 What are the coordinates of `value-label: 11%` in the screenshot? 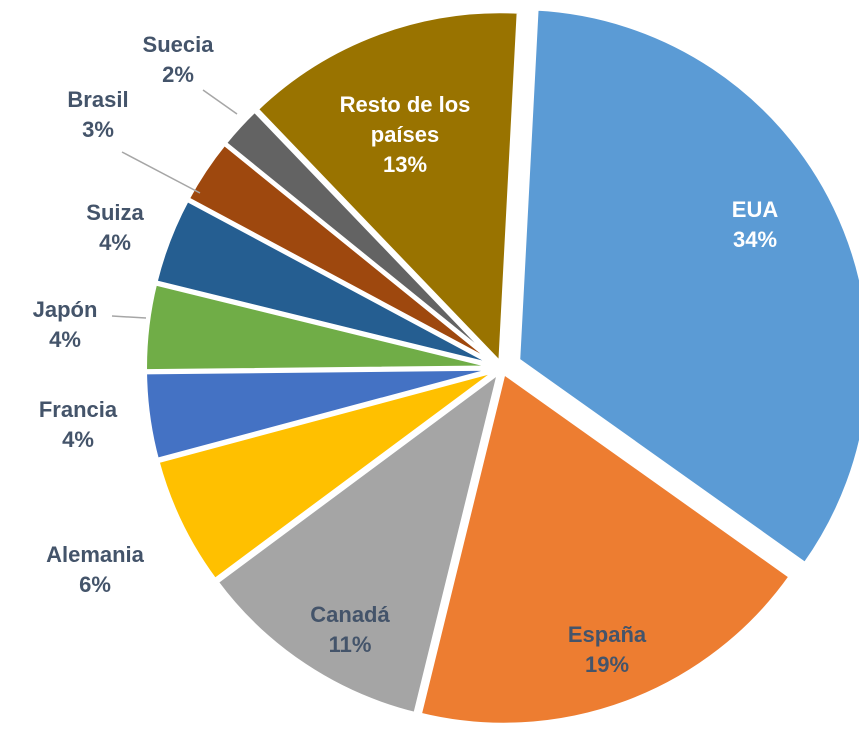 It's located at (350, 644).